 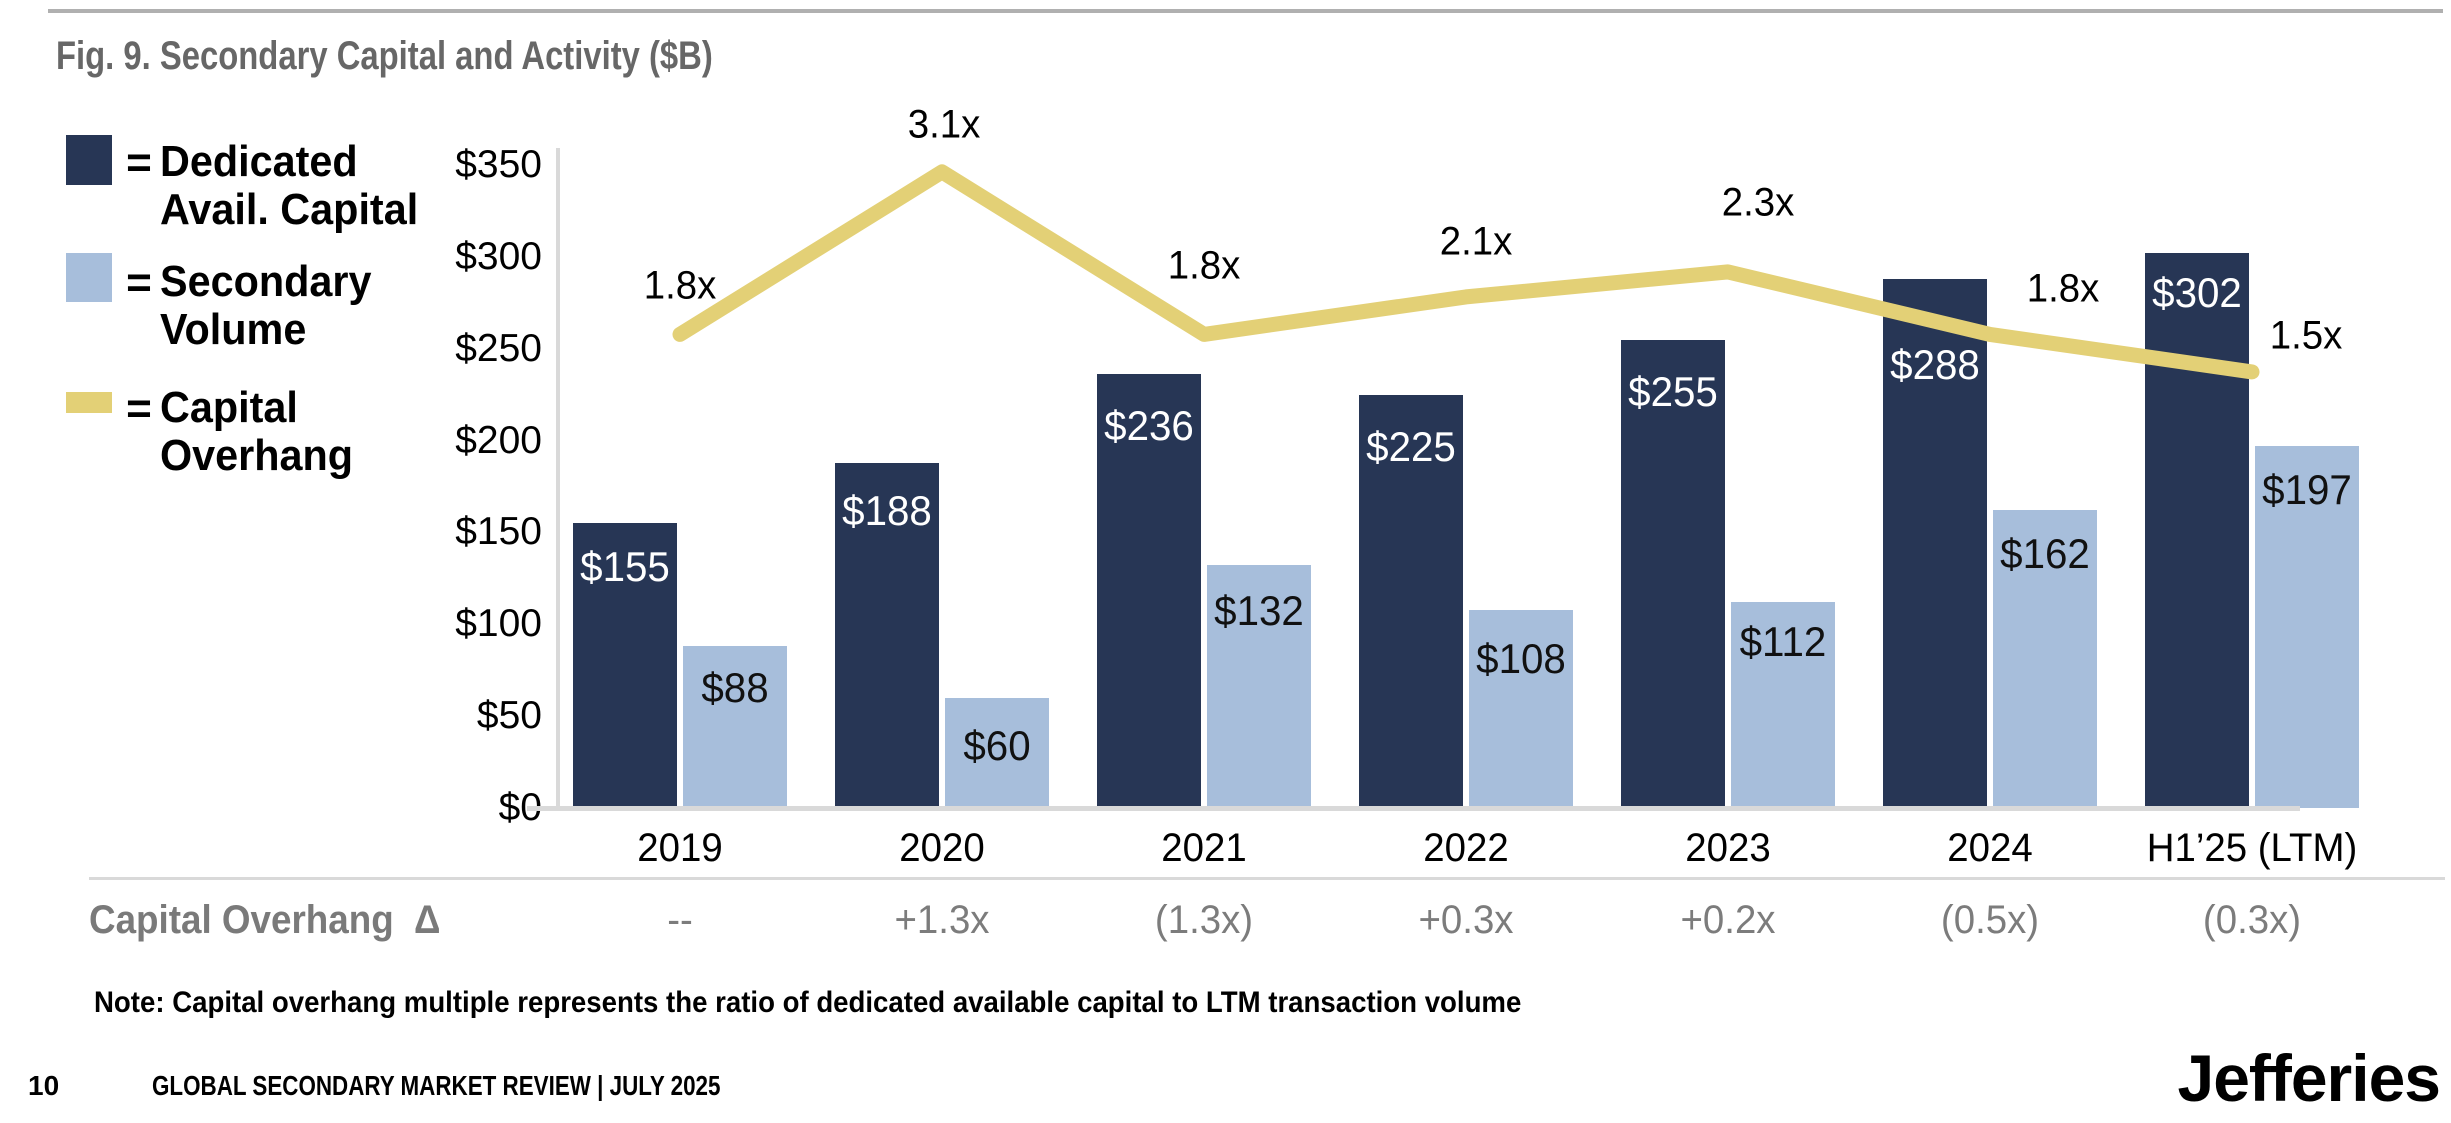 What do you see at coordinates (942, 848) in the screenshot?
I see `x-label-2020: 2020` at bounding box center [942, 848].